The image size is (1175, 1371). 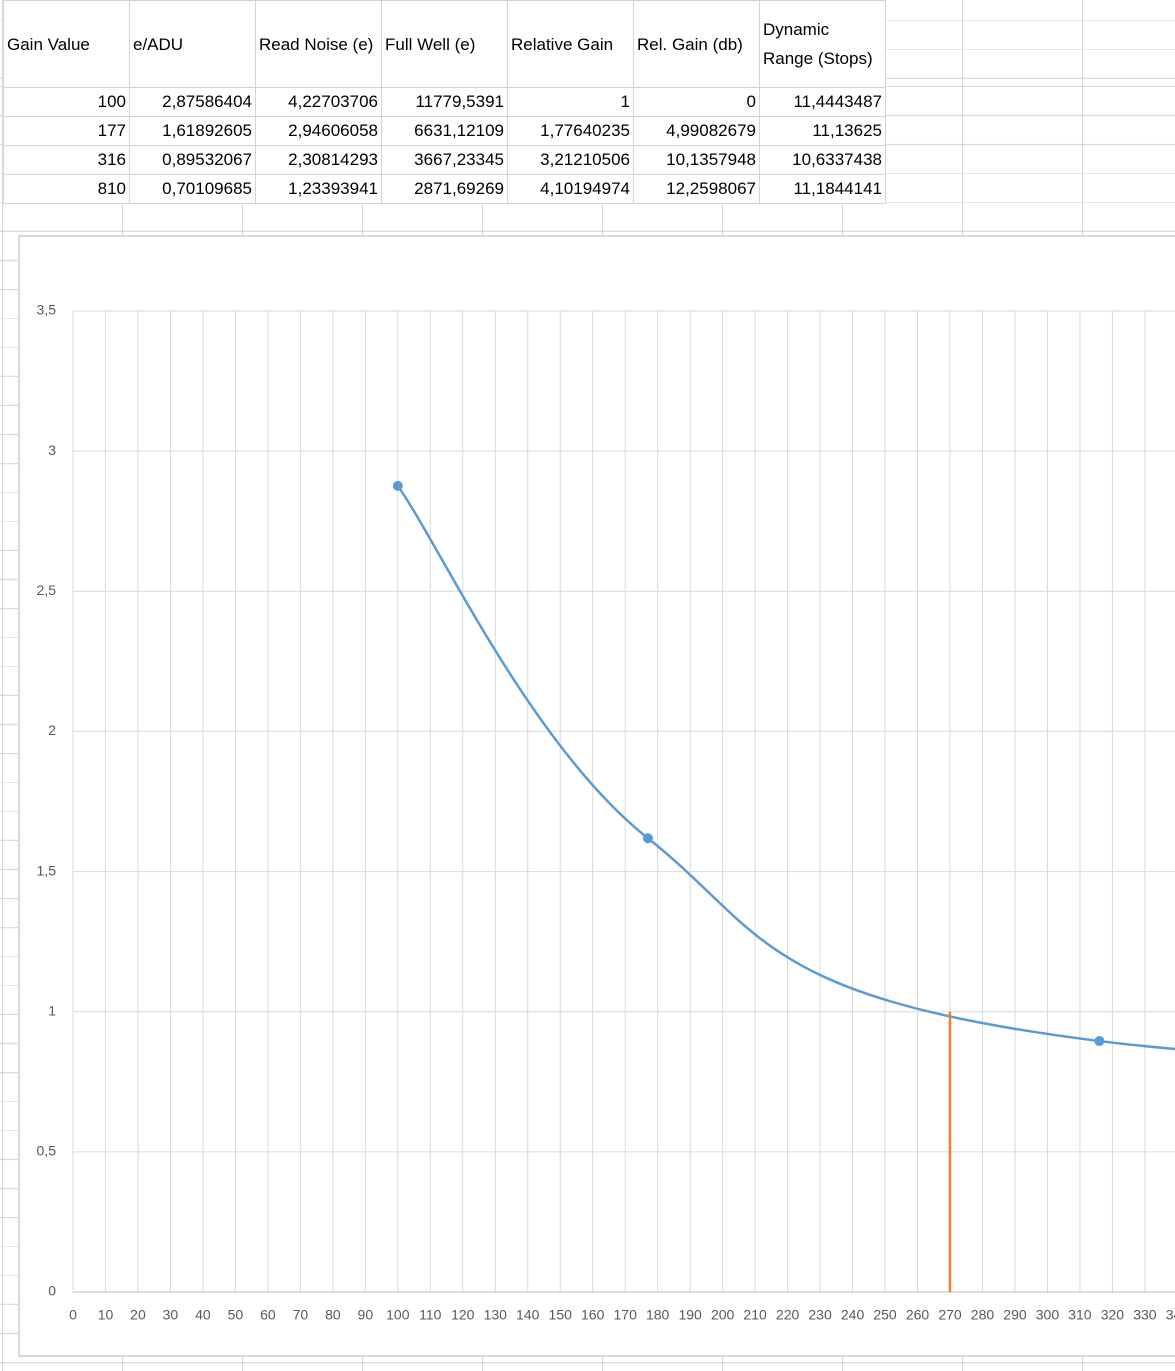 I want to click on table-cell: Rel. Gain (db), so click(x=696, y=44).